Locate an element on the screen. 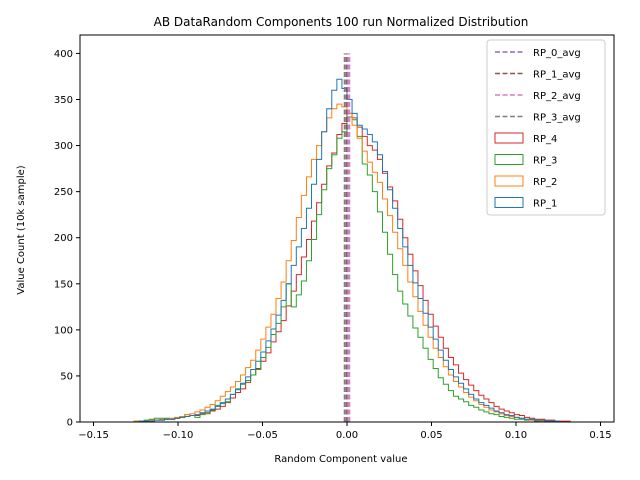  legend-label: RP_2_avg is located at coordinates (557, 96).